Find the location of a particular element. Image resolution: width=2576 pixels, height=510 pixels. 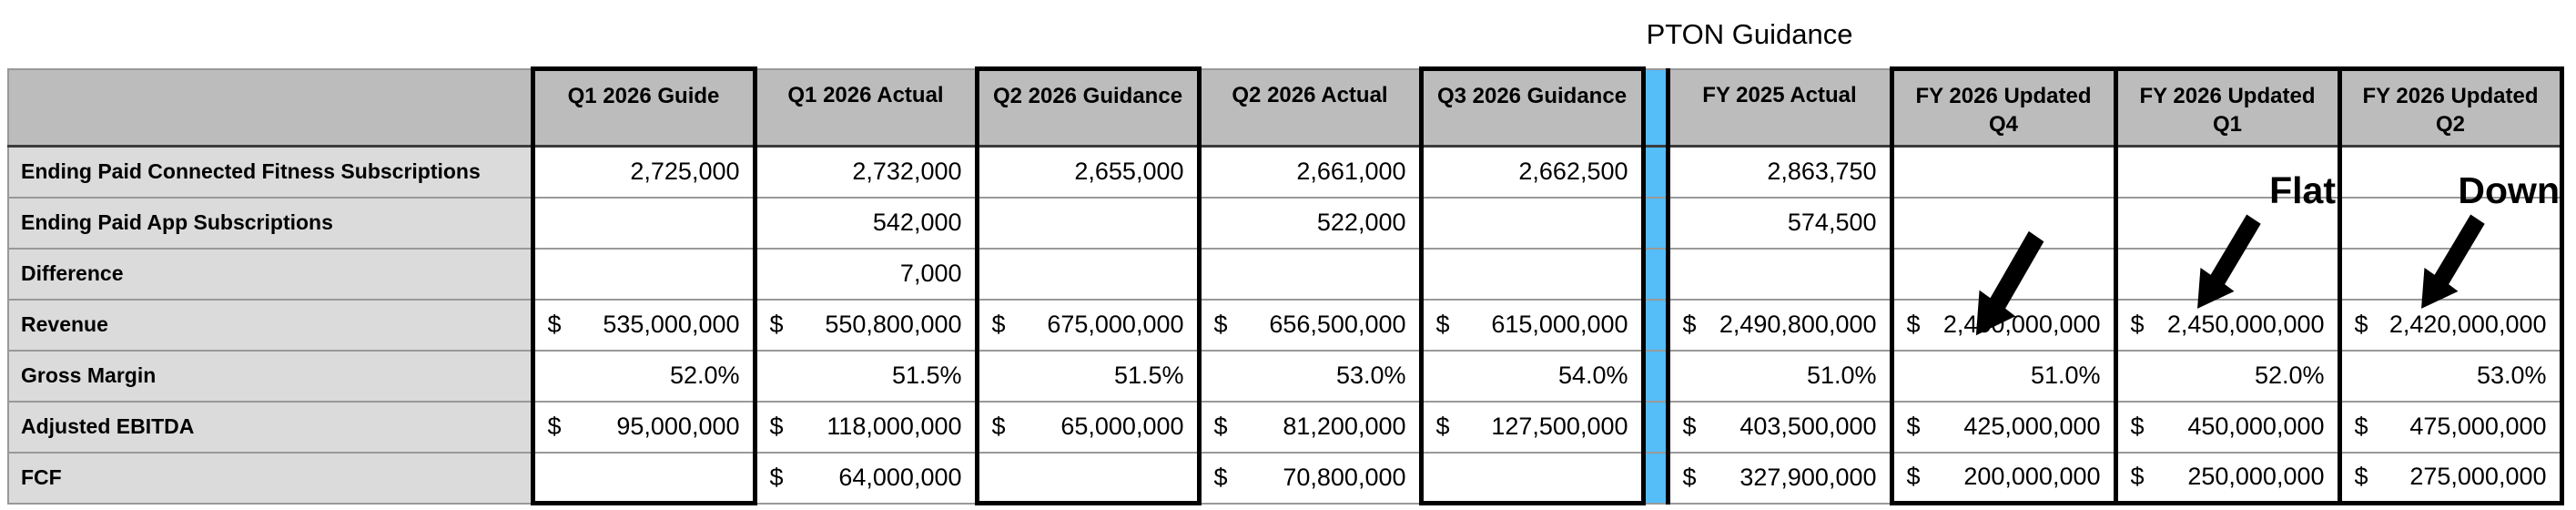

corner-header-cell is located at coordinates (270, 107).